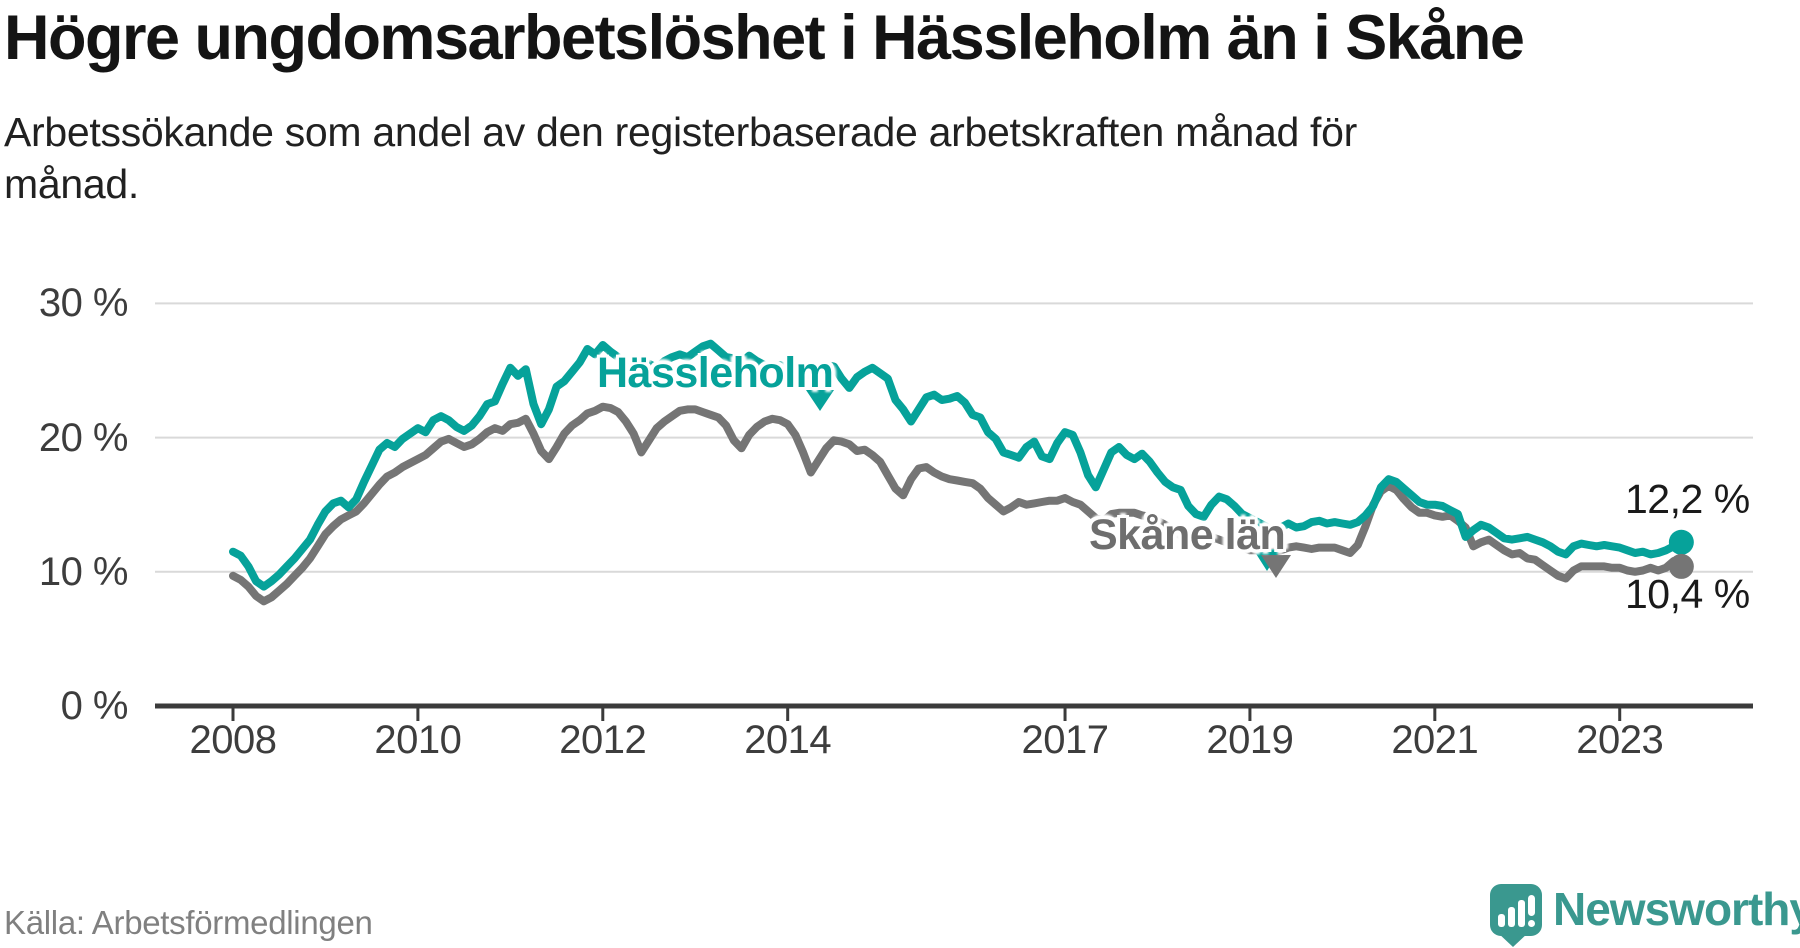 This screenshot has height=948, width=1800. I want to click on y-axis-label-0: 0 %, so click(94, 706).